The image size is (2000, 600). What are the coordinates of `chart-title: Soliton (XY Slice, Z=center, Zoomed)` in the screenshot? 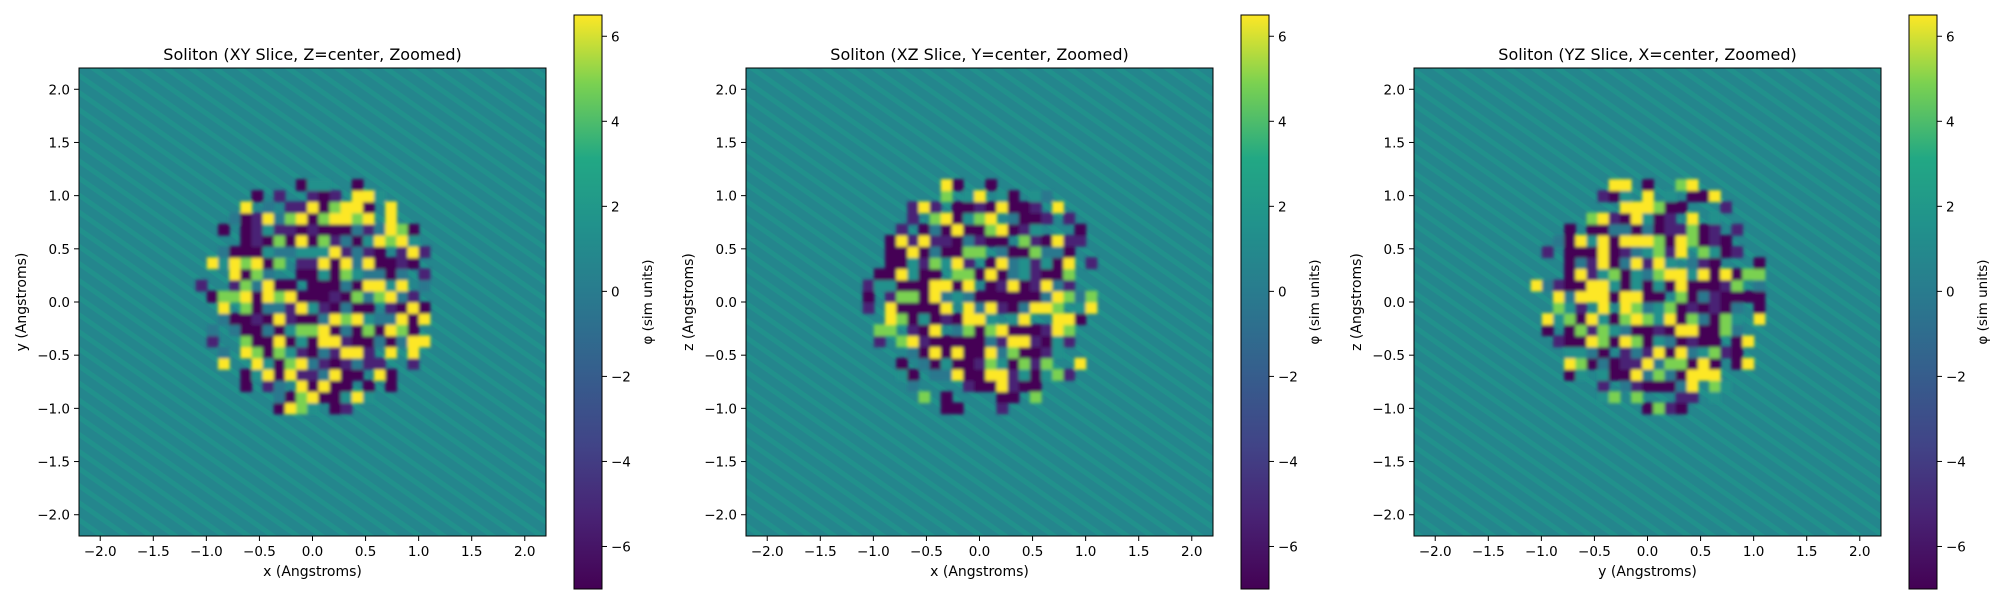 It's located at (312, 54).